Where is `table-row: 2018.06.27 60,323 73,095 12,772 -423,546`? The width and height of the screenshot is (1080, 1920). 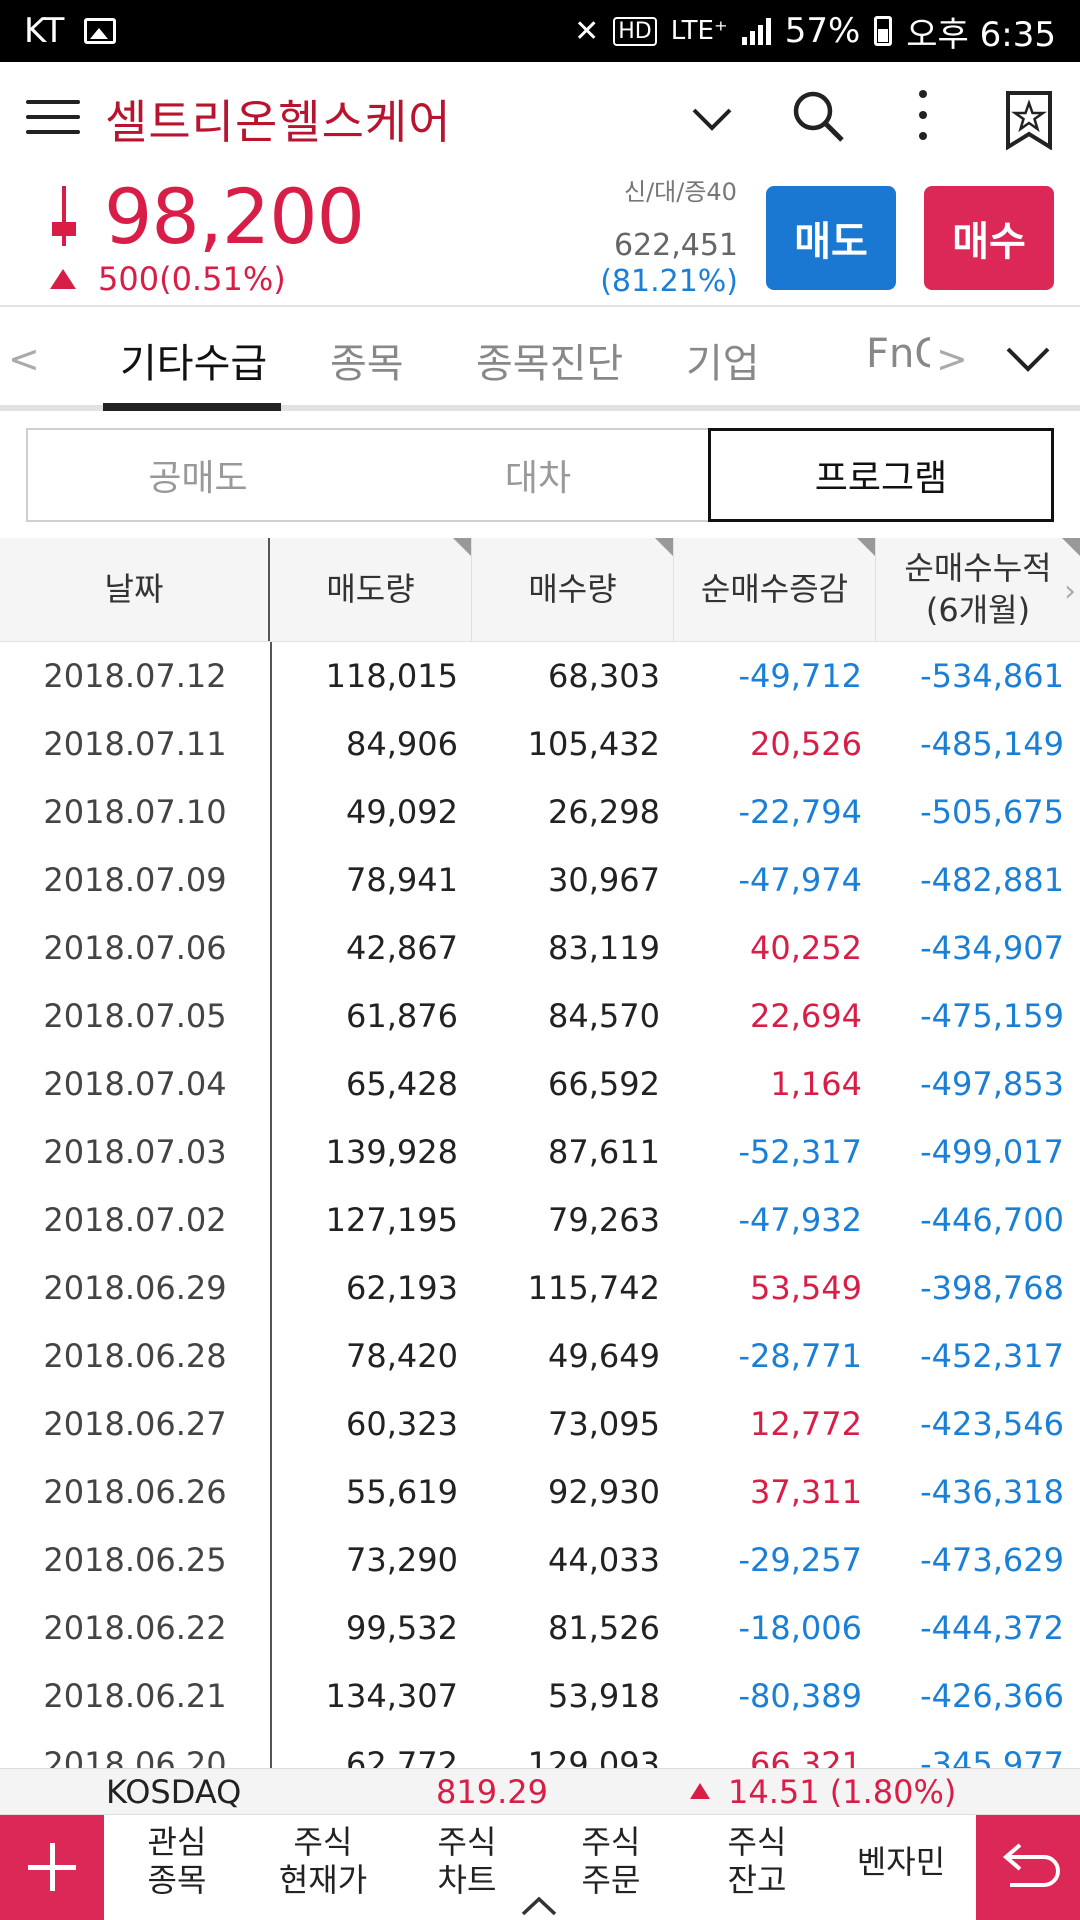
table-row: 2018.06.27 60,323 73,095 12,772 -423,546 is located at coordinates (540, 1424).